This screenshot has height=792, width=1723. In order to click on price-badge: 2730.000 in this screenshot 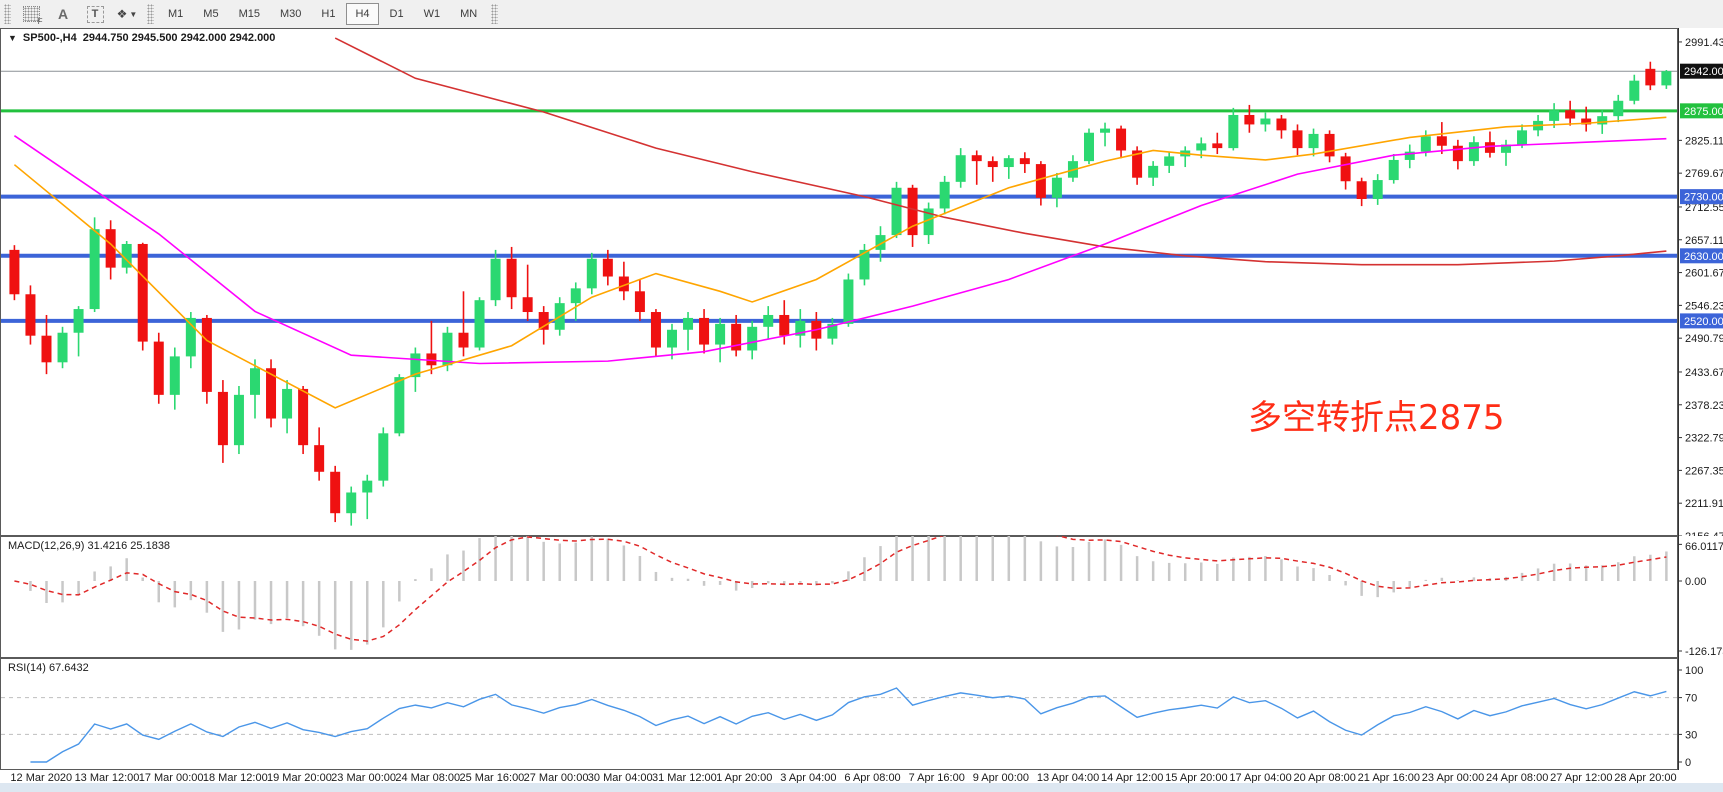, I will do `click(1701, 197)`.